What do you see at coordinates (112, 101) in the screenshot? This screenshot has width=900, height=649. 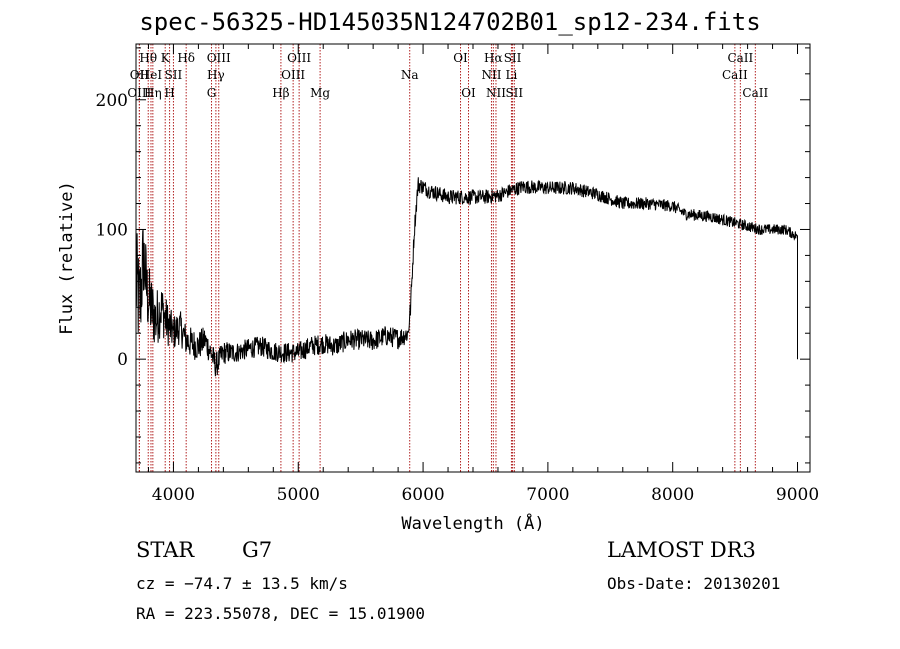 I see `y-tick-label: 200` at bounding box center [112, 101].